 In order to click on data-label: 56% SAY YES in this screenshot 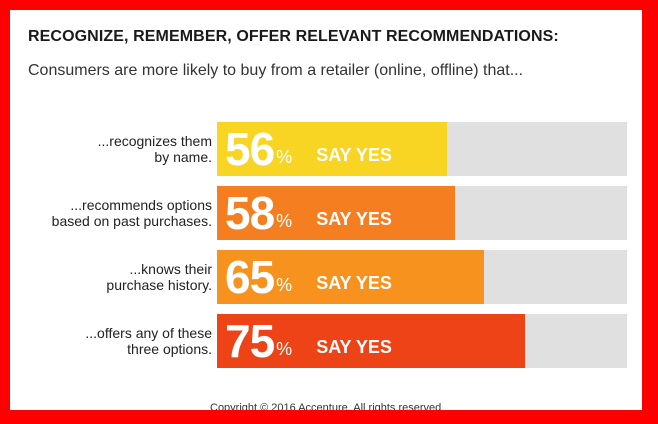, I will do `click(308, 149)`.